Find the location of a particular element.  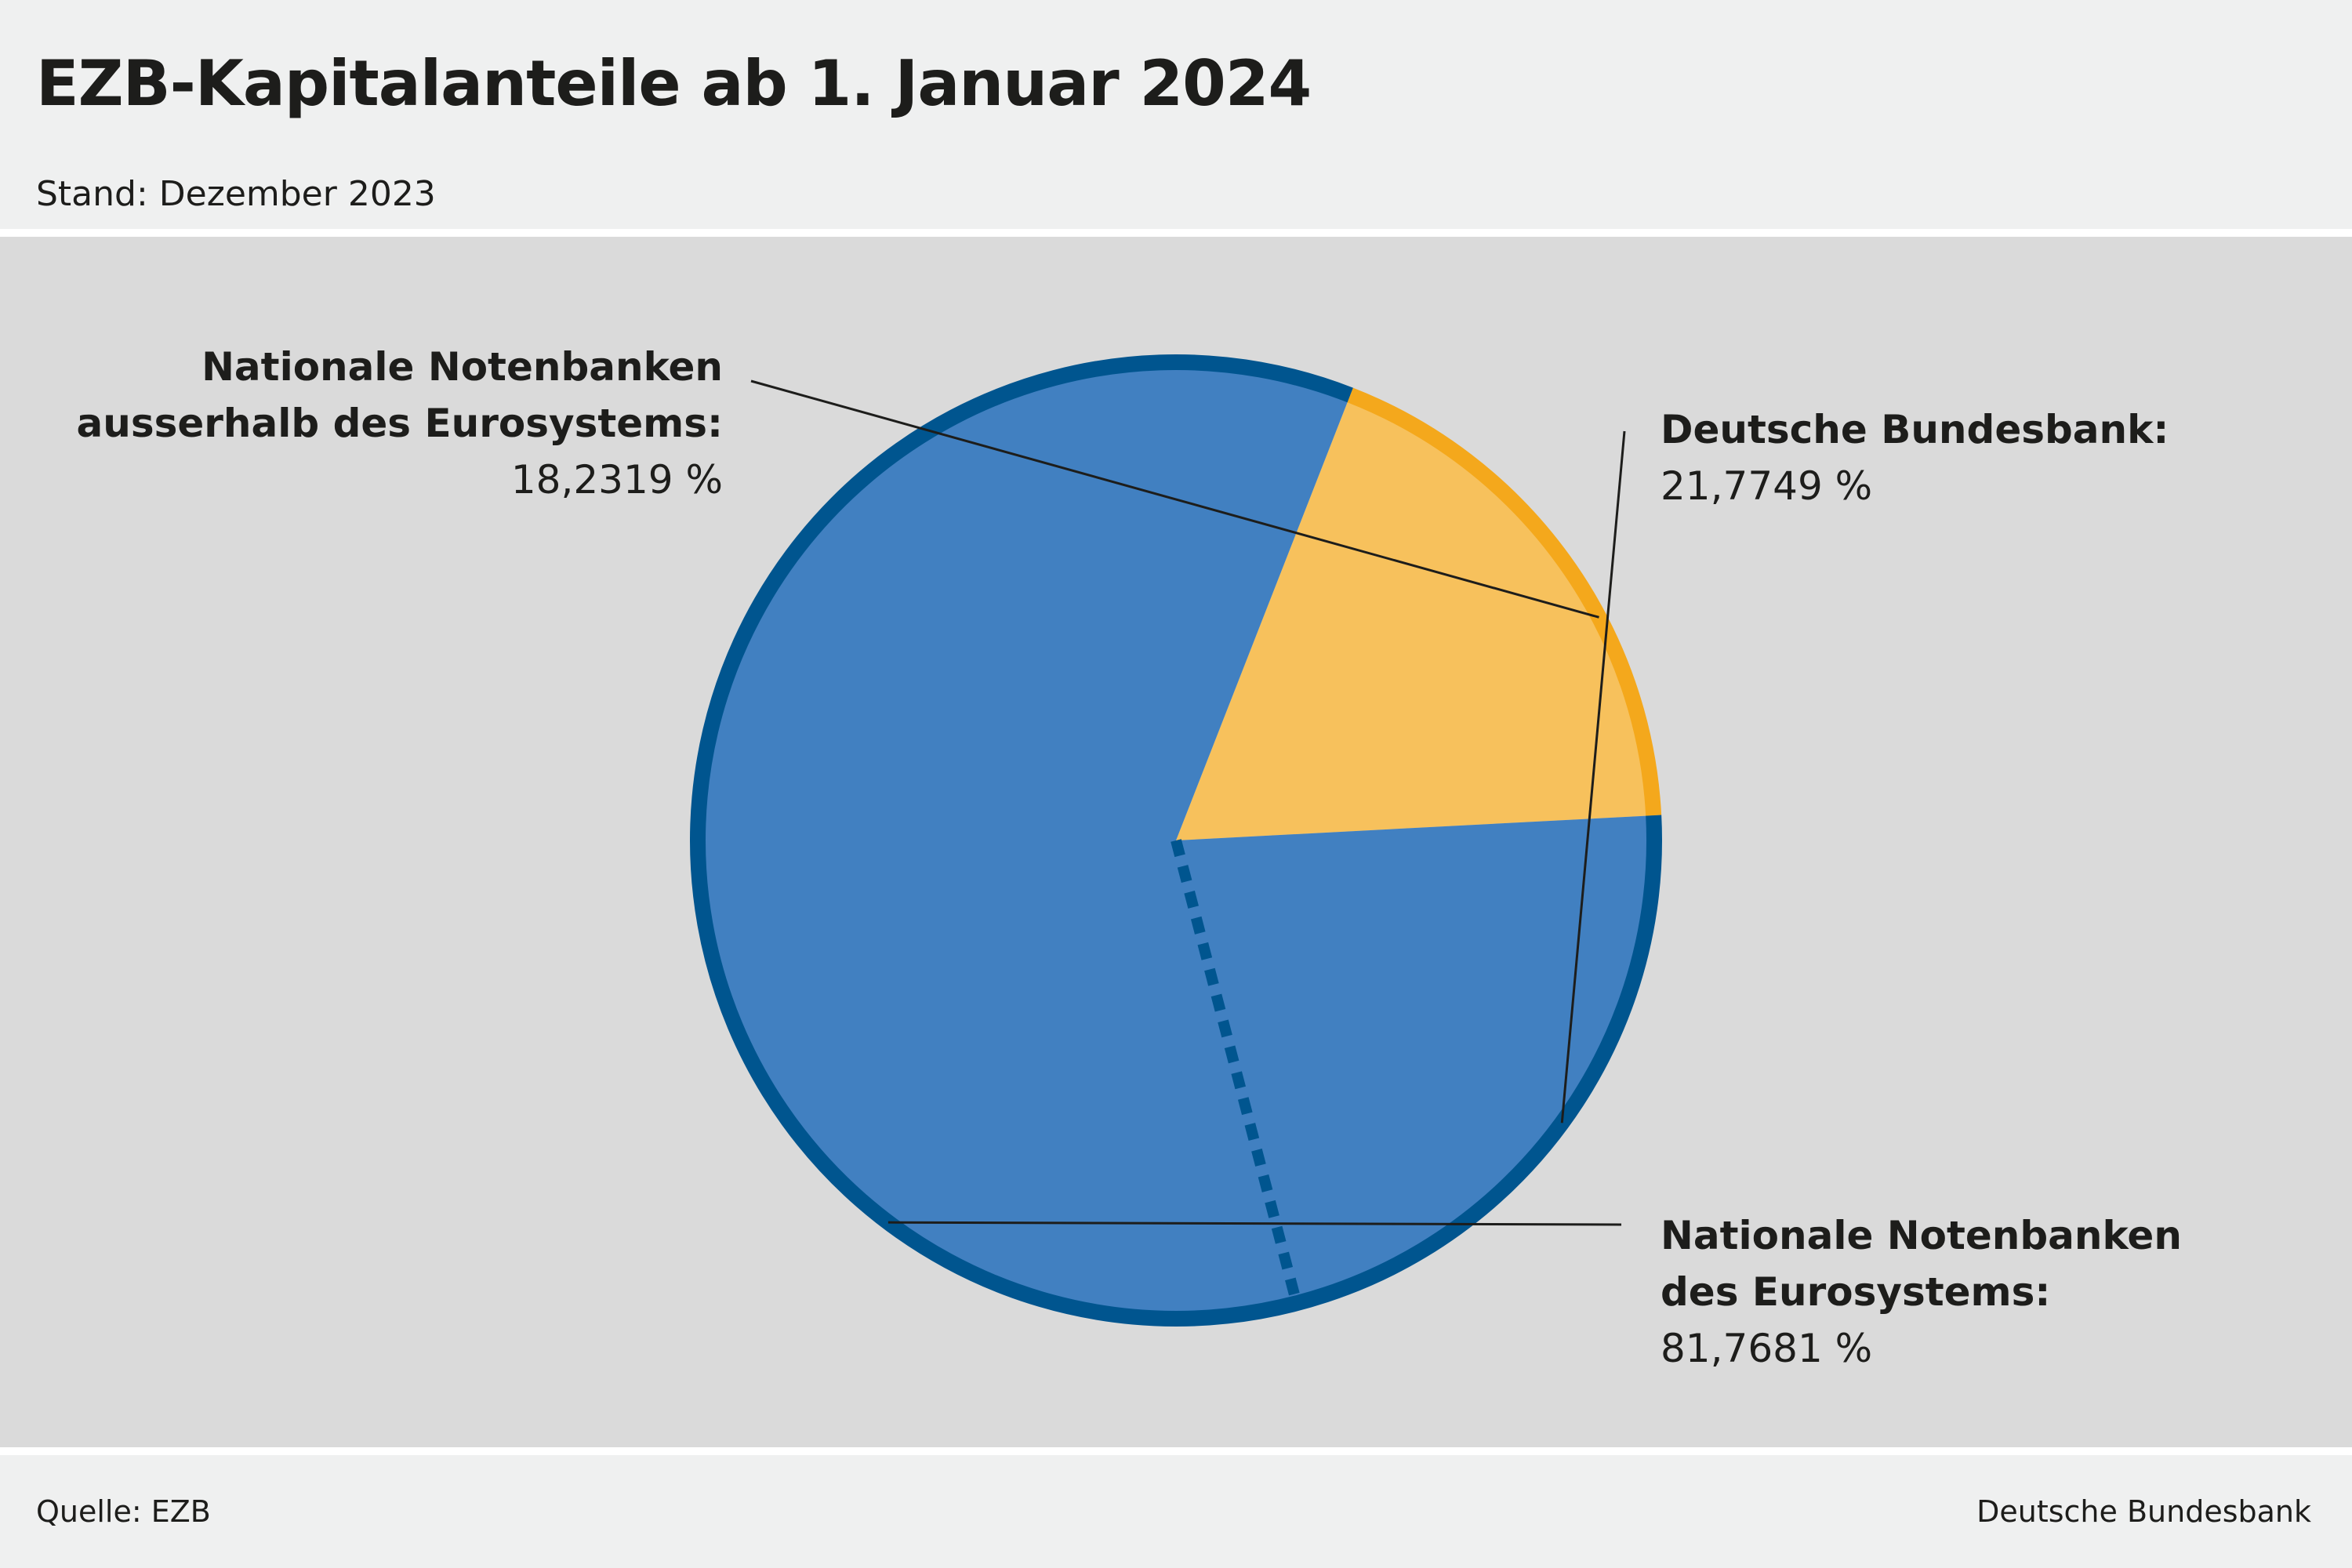

chart-footer: Quelle: EZB Deutsche Bundesbank is located at coordinates (1176, 1511).